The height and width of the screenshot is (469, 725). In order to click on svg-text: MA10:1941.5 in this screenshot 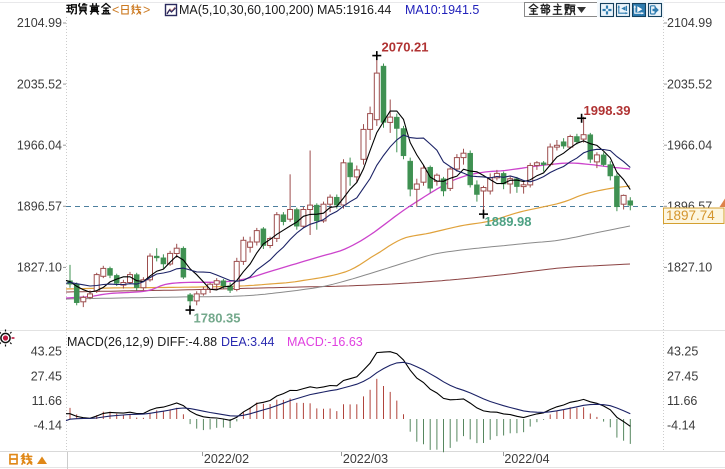, I will do `click(442, 10)`.